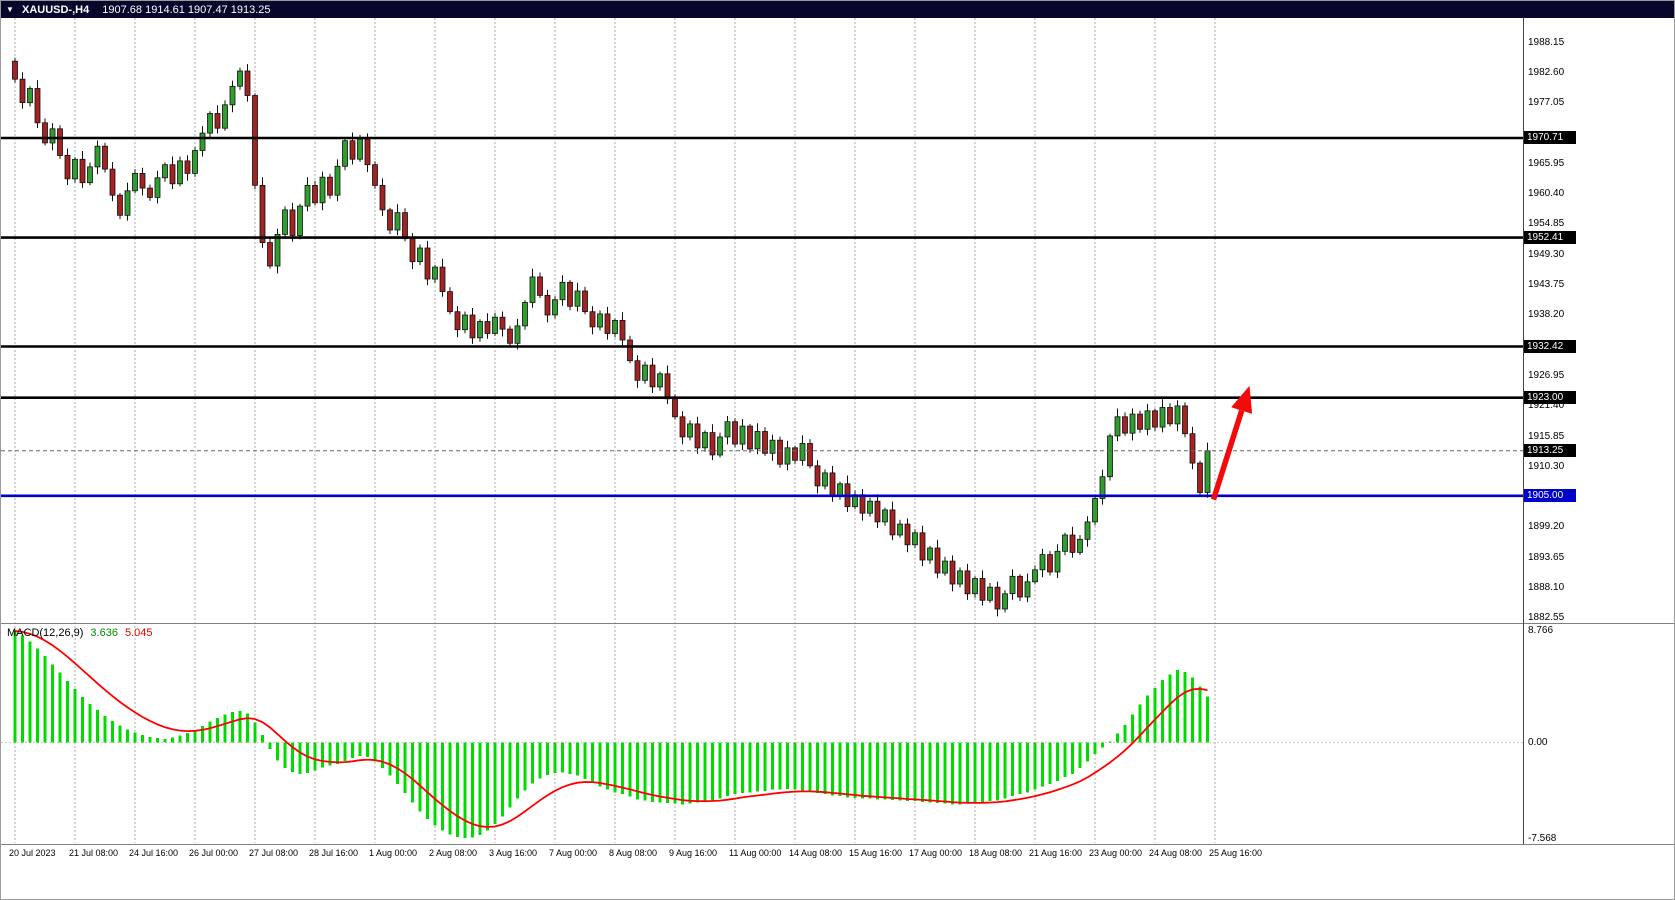  I want to click on macd-indicator-label: MACD(12,26,9) 3.636 5.045, so click(79, 633).